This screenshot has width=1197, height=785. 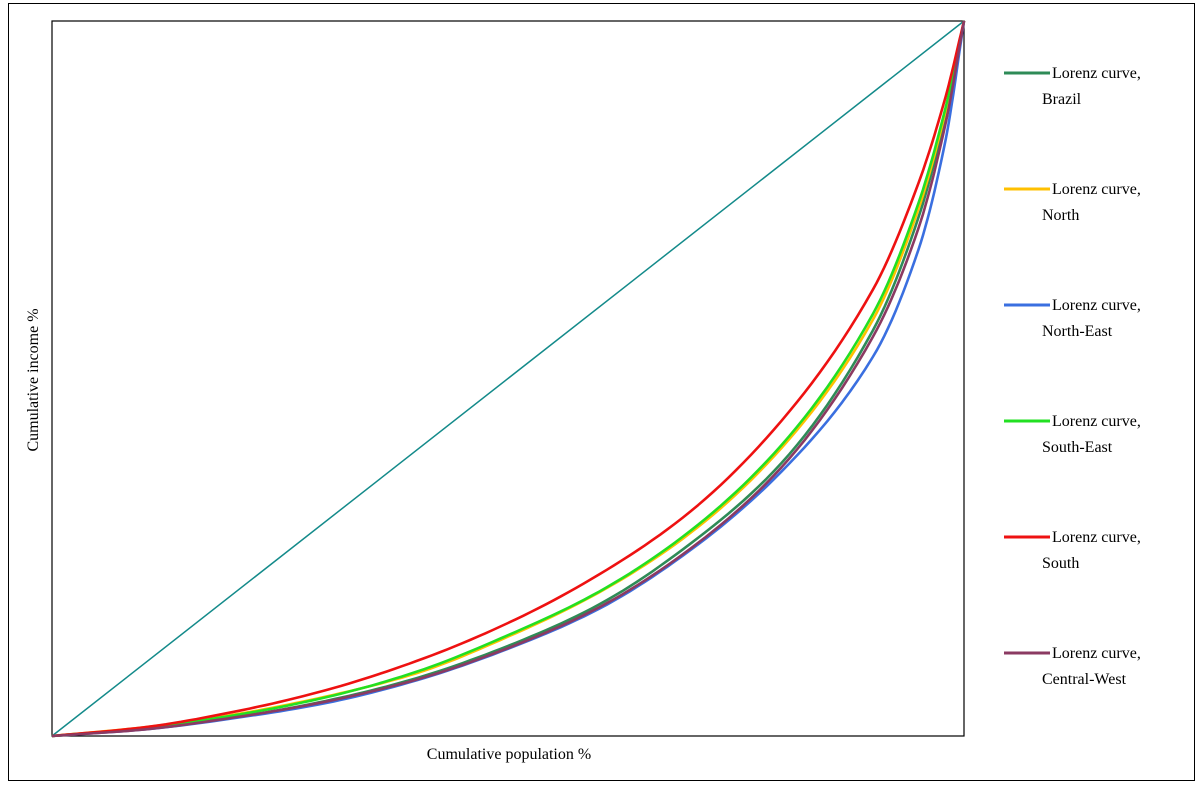 I want to click on legend-label-line-2: North-East, so click(x=1077, y=331).